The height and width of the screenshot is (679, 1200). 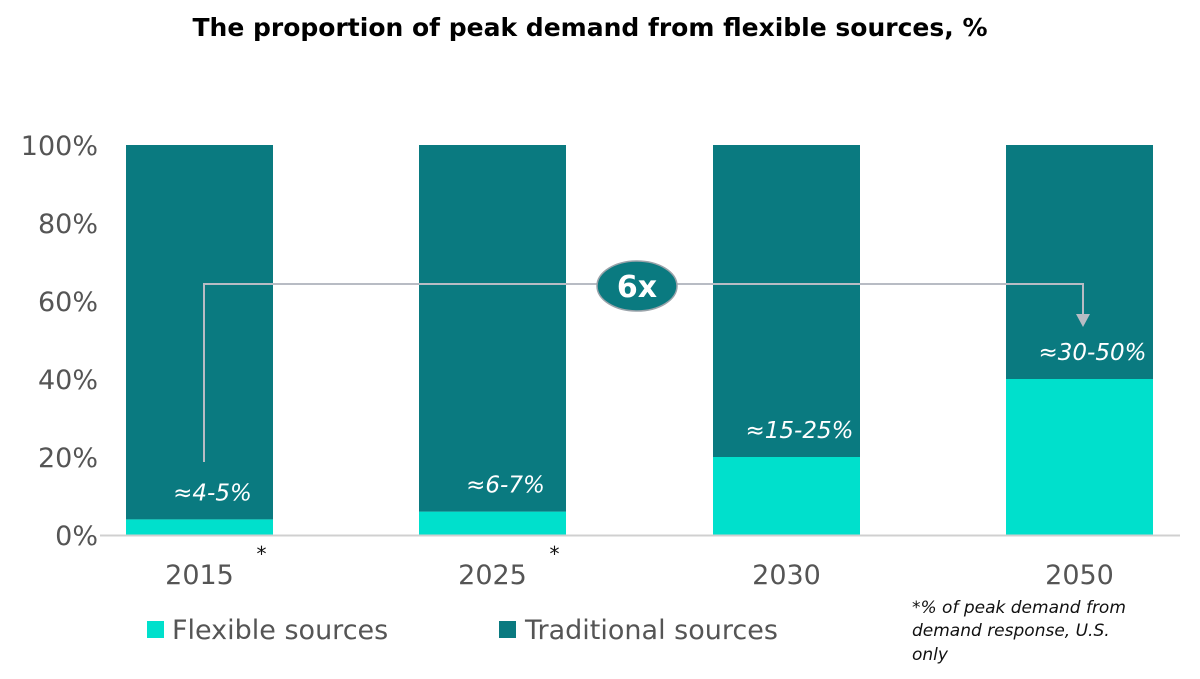 I want to click on x-tick-label: 2015, so click(x=199, y=575).